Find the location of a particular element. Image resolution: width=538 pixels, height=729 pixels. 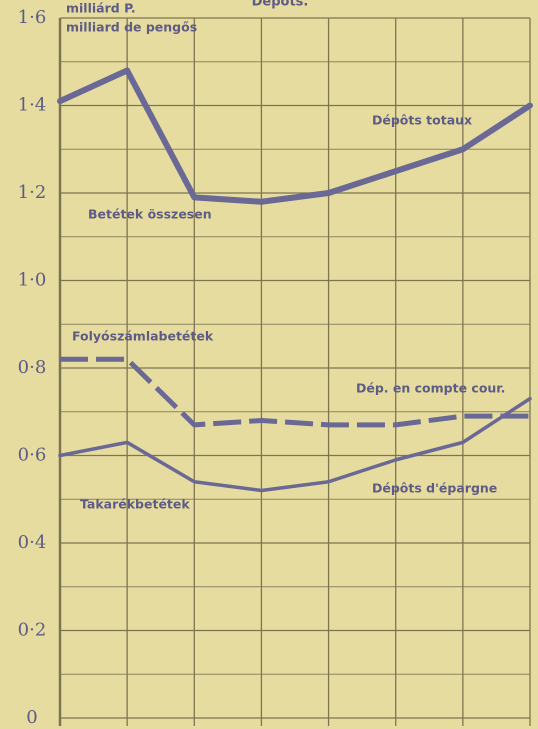

y-tick-label: 0·8 is located at coordinates (32, 367).